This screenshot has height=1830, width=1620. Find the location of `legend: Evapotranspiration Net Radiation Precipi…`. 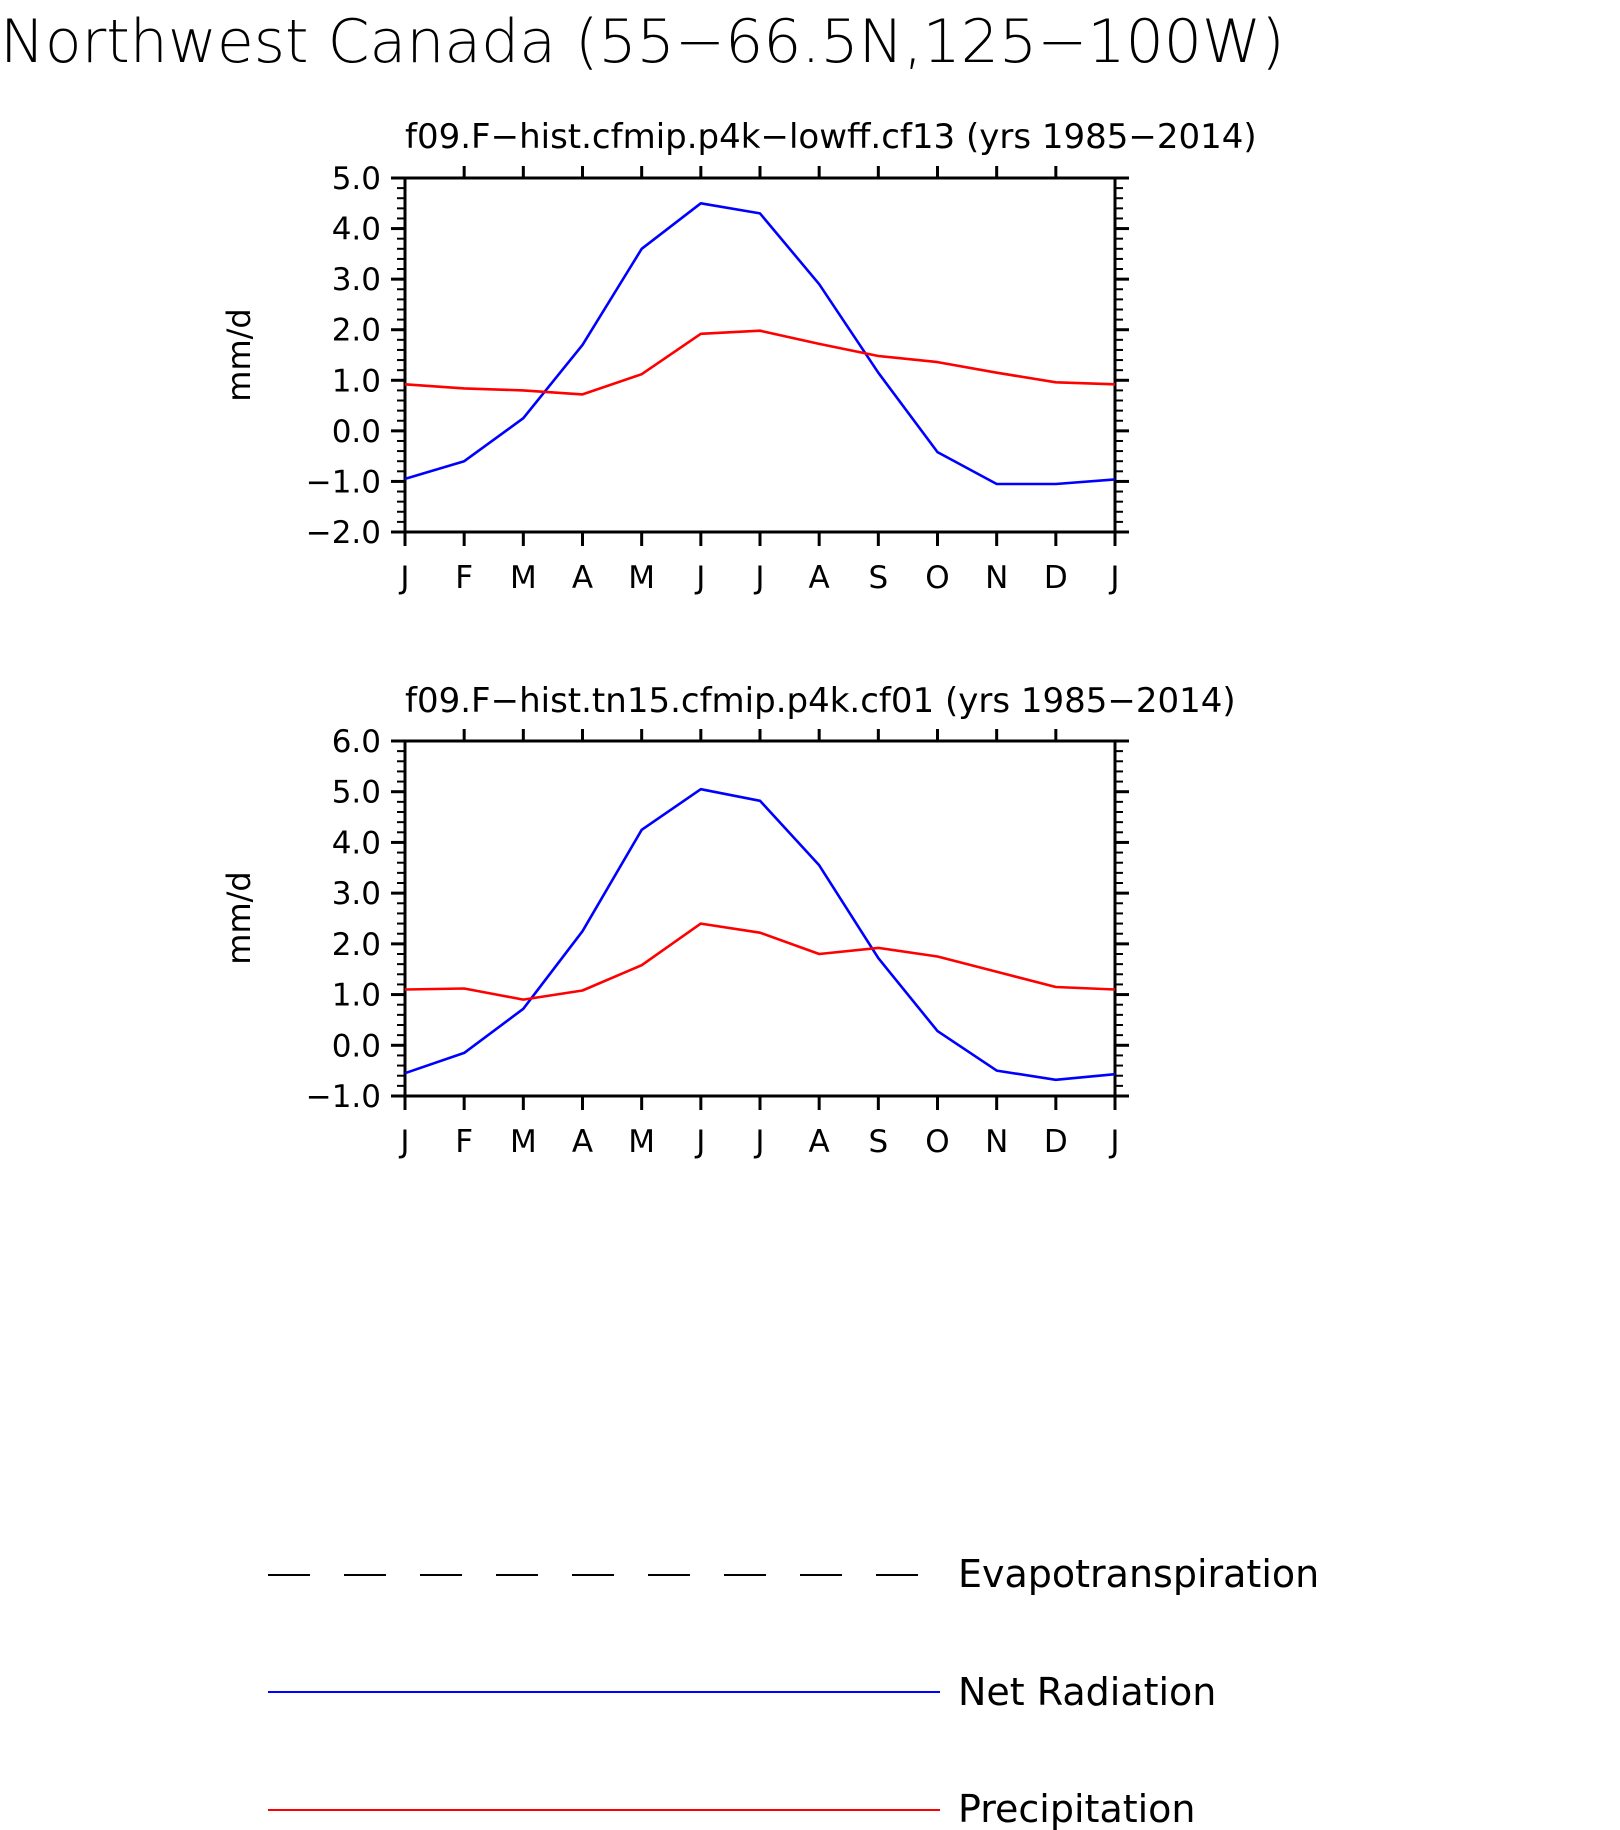

legend: Evapotranspiration Net Radiation Precipi… is located at coordinates (793, 1691).